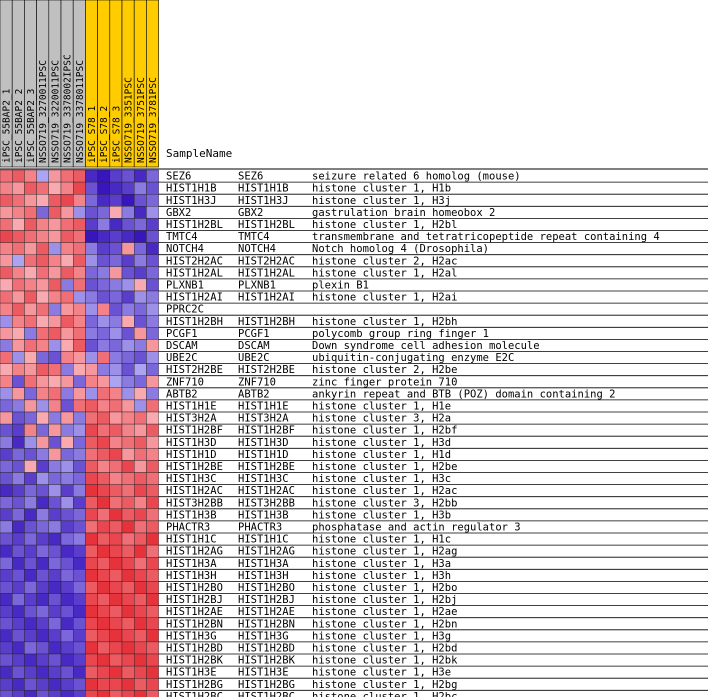  I want to click on gene-symbol-label: HIST2H2BE, so click(266, 370).